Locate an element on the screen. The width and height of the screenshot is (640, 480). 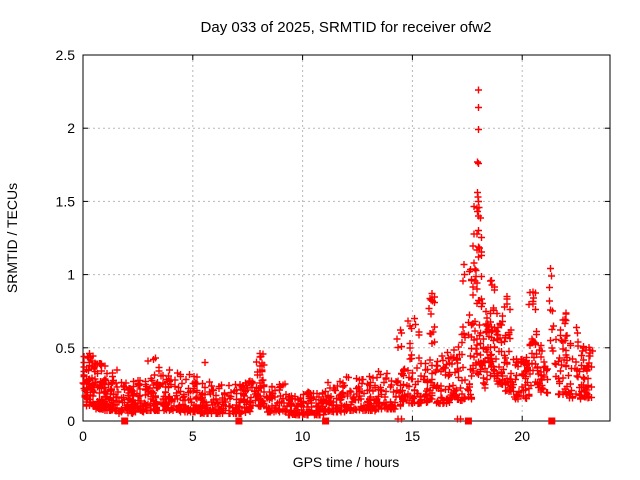
y-tick-label: 2.5 is located at coordinates (66, 55).